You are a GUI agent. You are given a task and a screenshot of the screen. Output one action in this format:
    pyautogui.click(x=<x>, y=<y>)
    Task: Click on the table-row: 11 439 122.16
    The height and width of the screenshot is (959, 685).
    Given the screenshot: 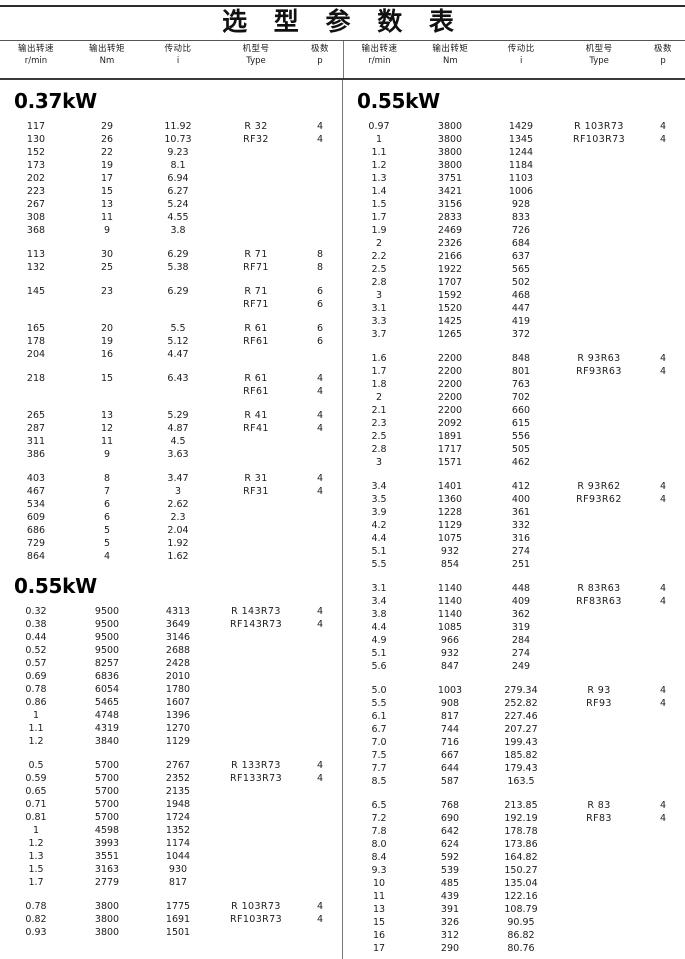 What is the action you would take?
    pyautogui.click(x=514, y=896)
    